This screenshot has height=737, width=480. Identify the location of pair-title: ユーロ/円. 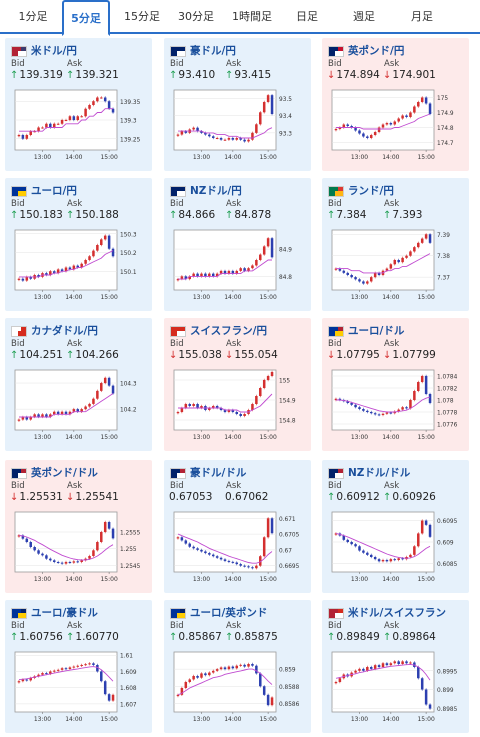
(54, 191).